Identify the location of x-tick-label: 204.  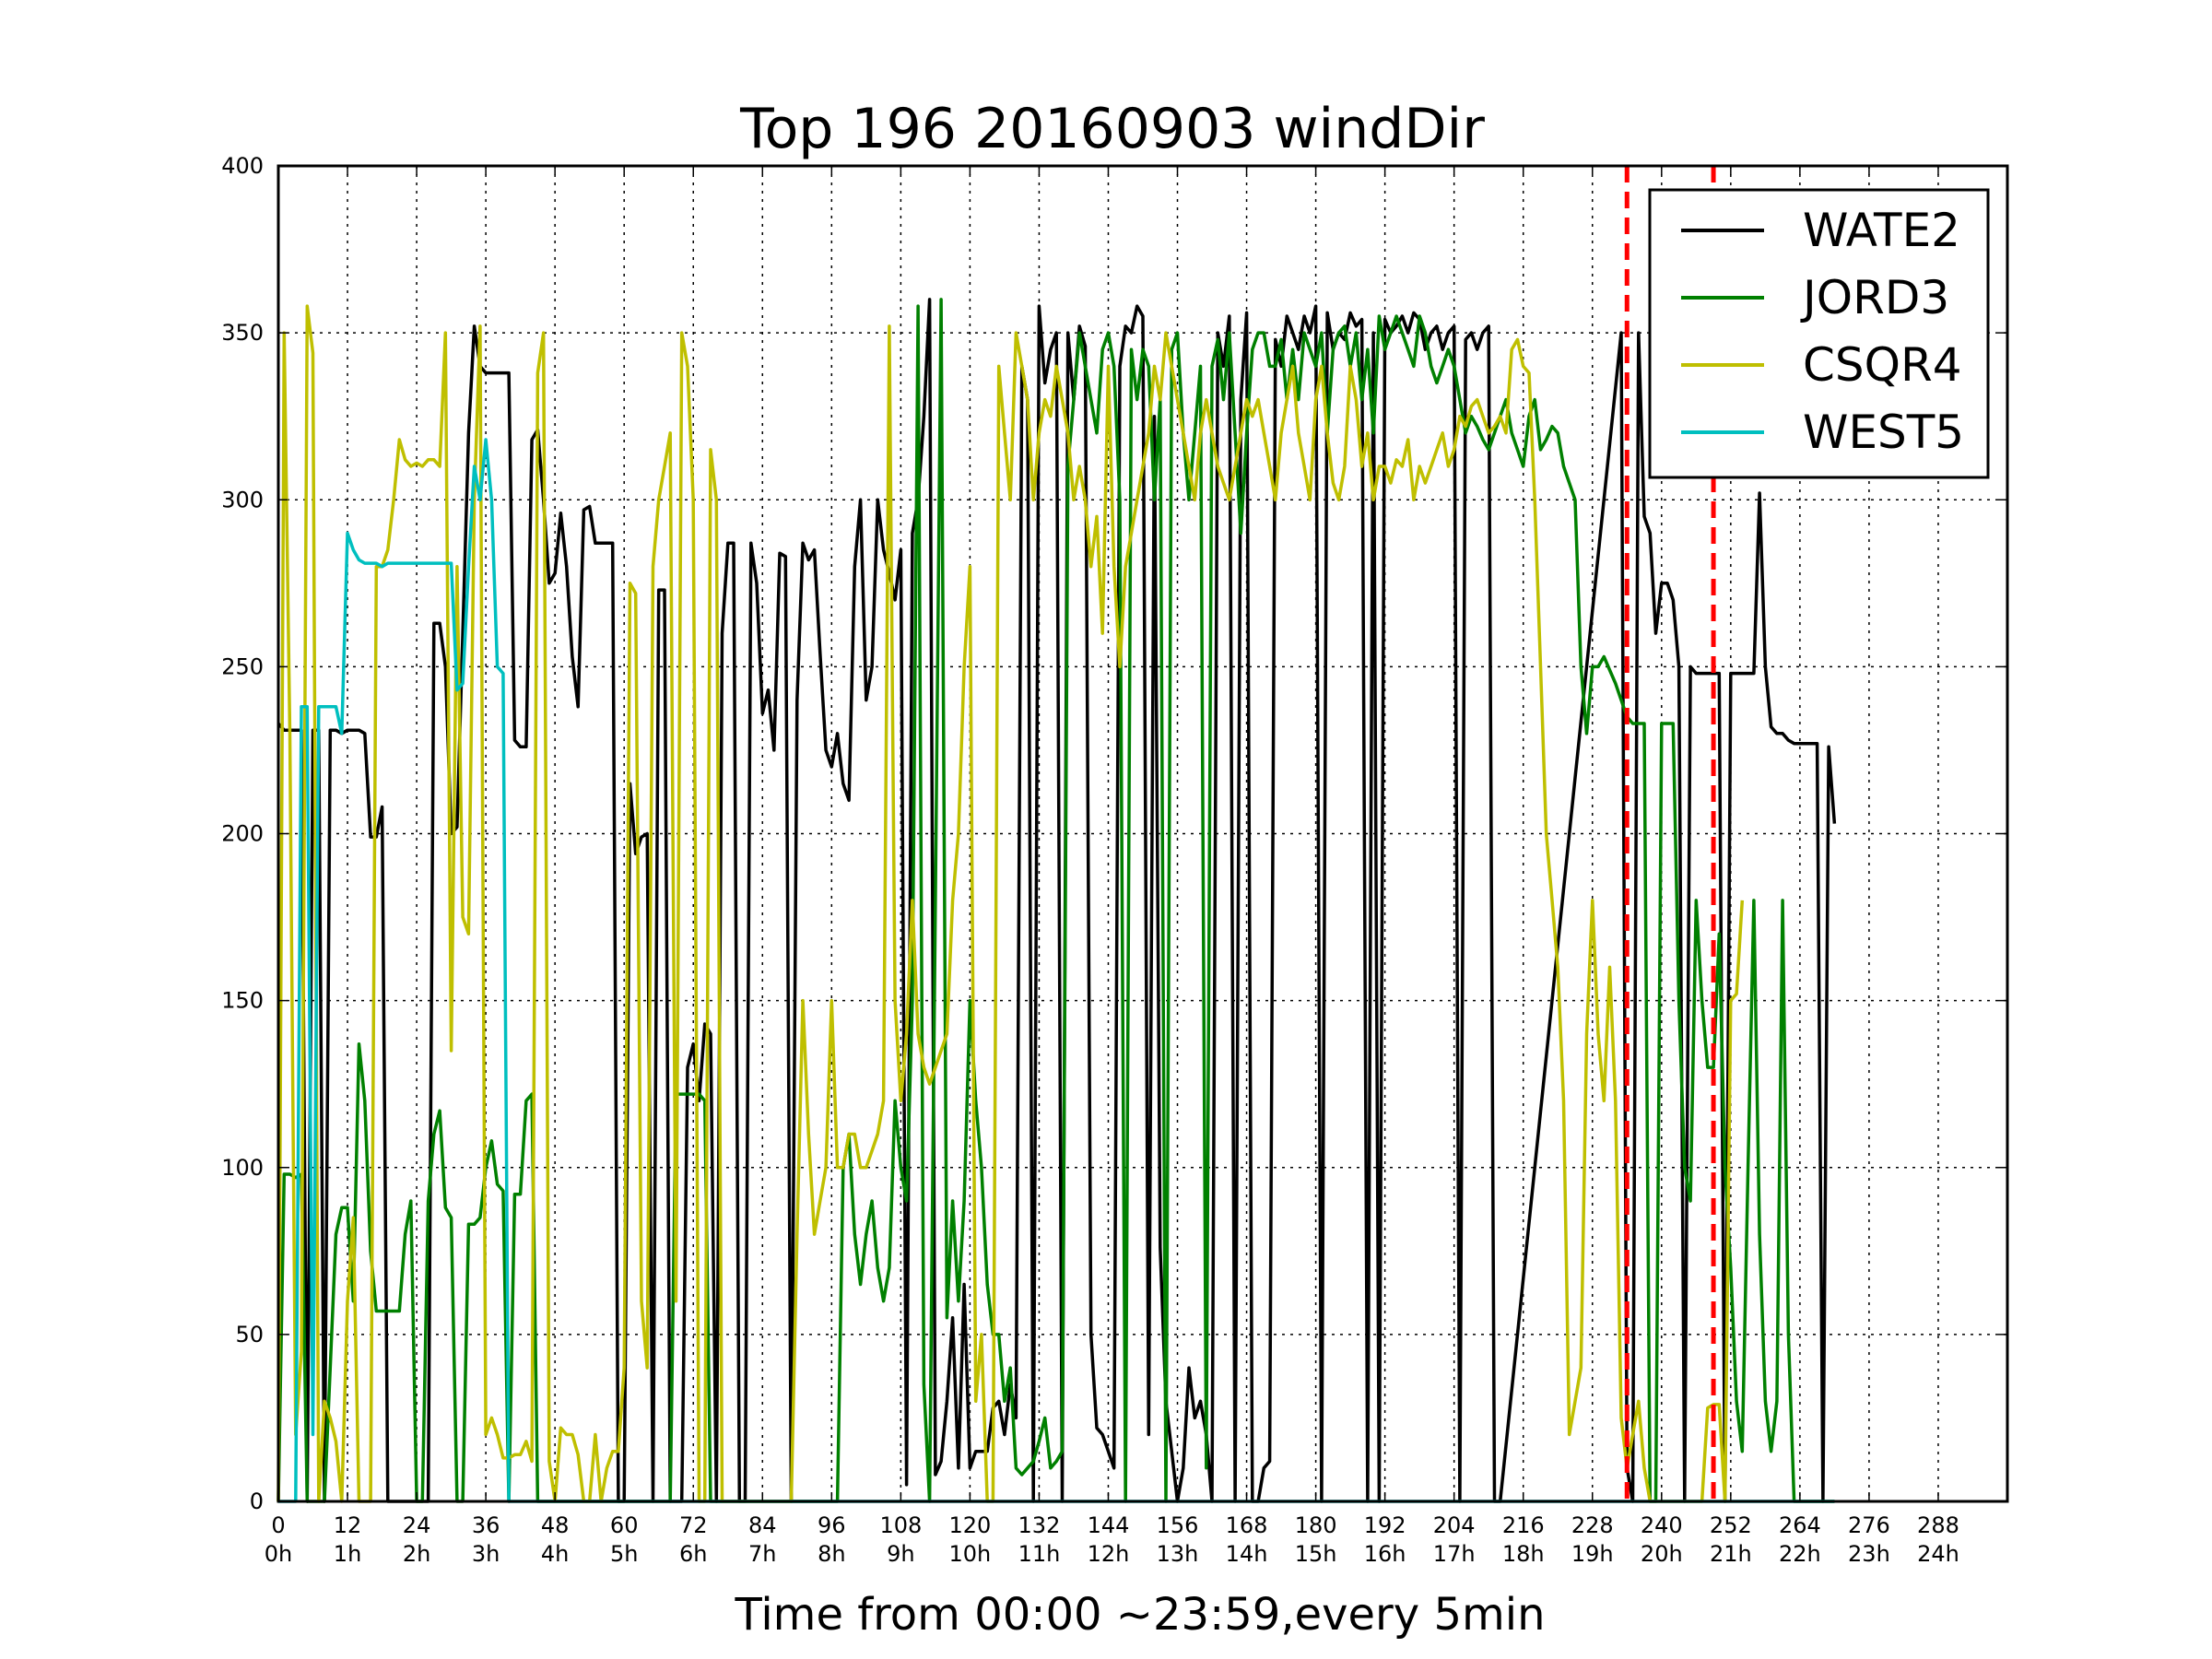
(1454, 1525).